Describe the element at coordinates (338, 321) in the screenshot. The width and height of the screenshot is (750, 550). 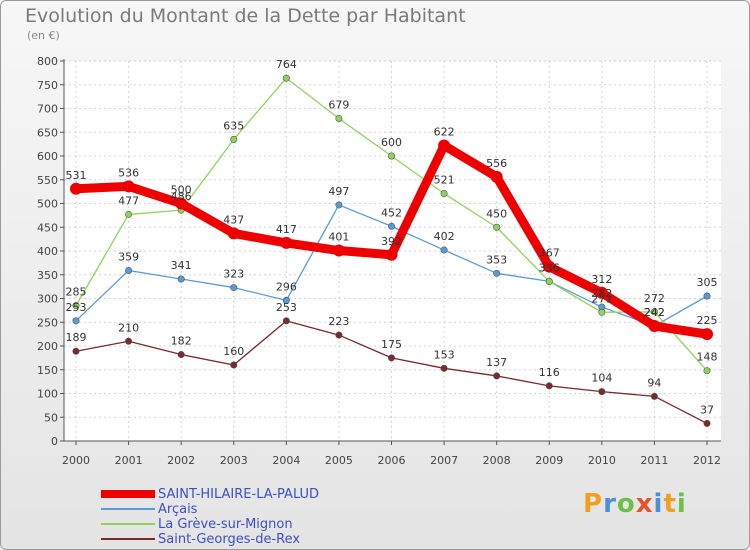
I see `data-label-saint-georges-de-rex: 223` at that location.